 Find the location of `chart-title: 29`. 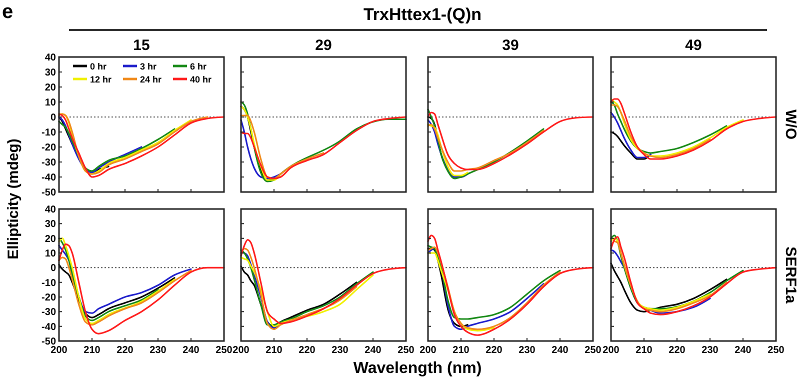

chart-title: 29 is located at coordinates (323, 45).